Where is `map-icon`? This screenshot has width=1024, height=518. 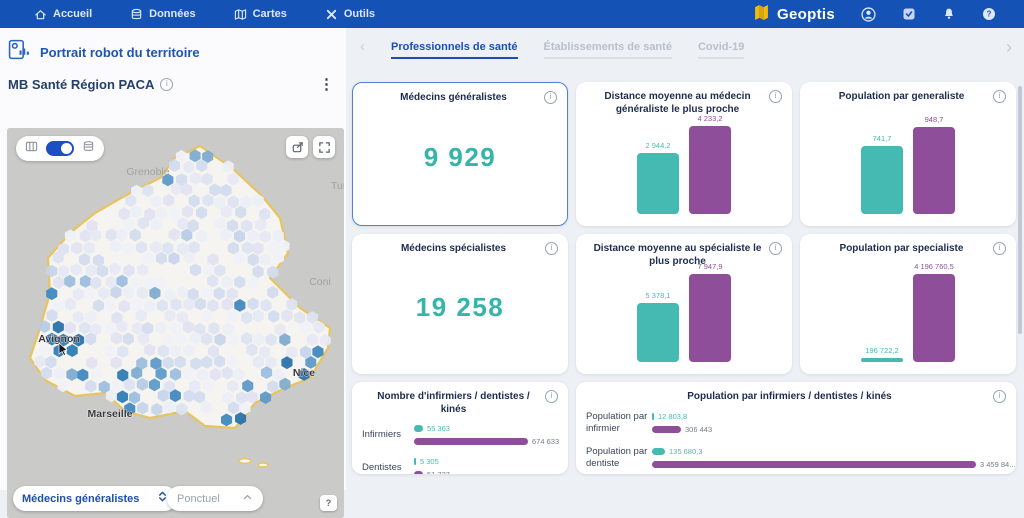
map-icon is located at coordinates (240, 14).